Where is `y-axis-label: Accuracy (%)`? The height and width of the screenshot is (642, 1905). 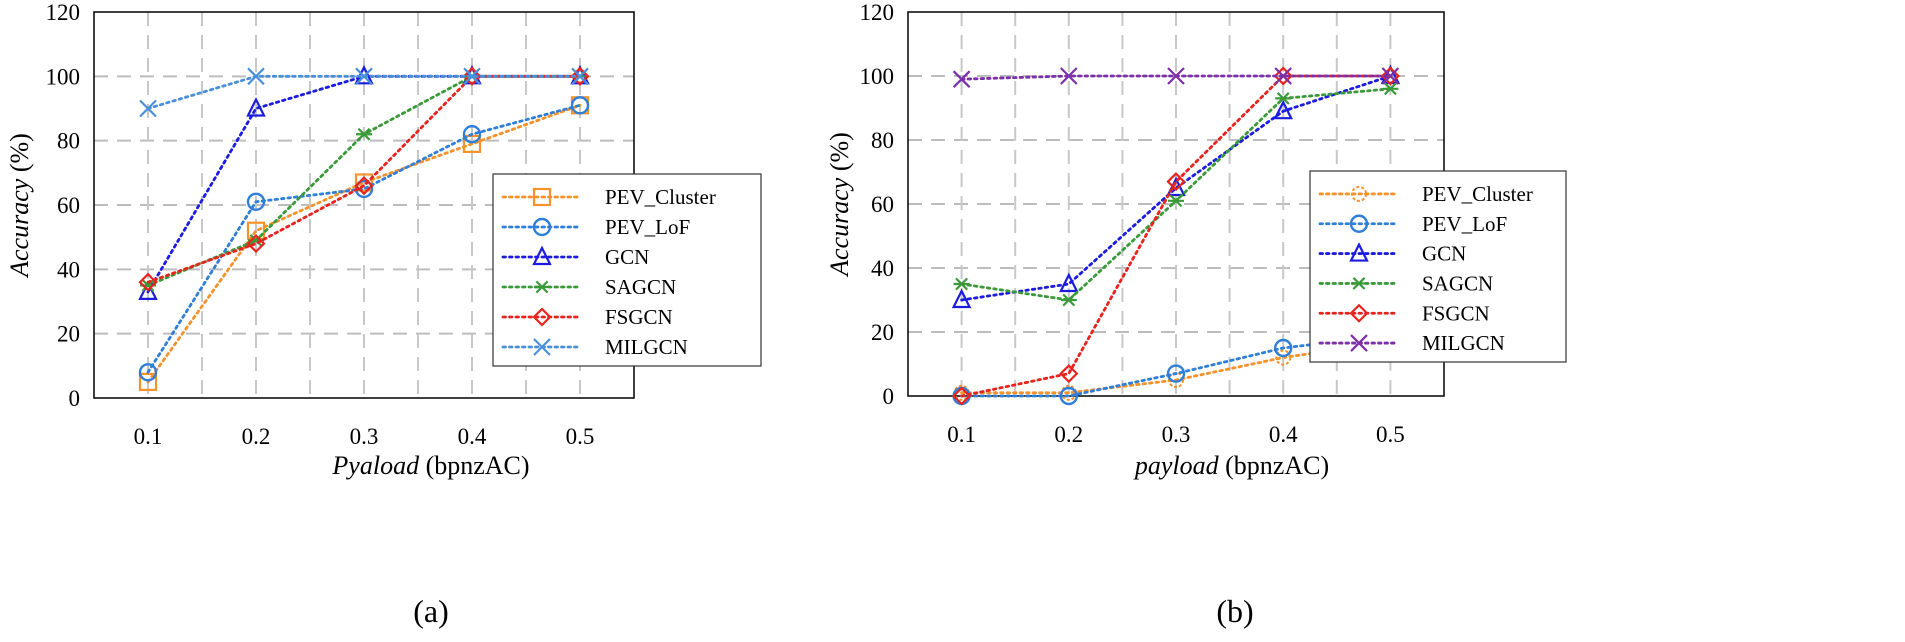
y-axis-label: Accuracy (%) is located at coordinates (839, 205).